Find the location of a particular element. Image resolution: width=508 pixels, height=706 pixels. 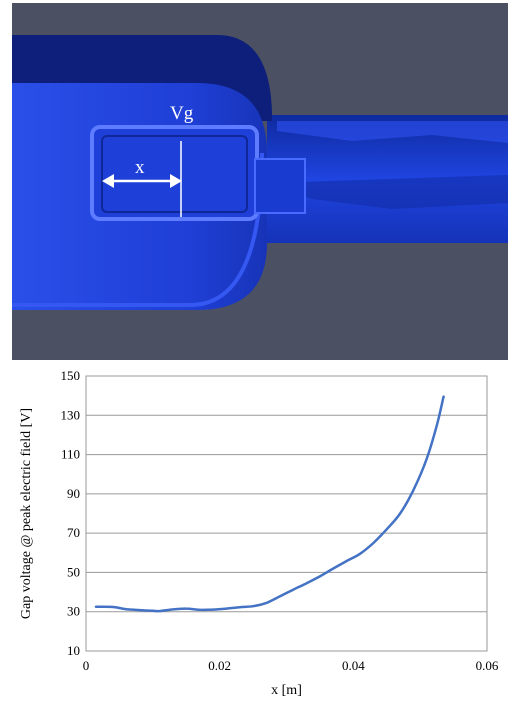

x-tick-label: 0 is located at coordinates (86, 665).